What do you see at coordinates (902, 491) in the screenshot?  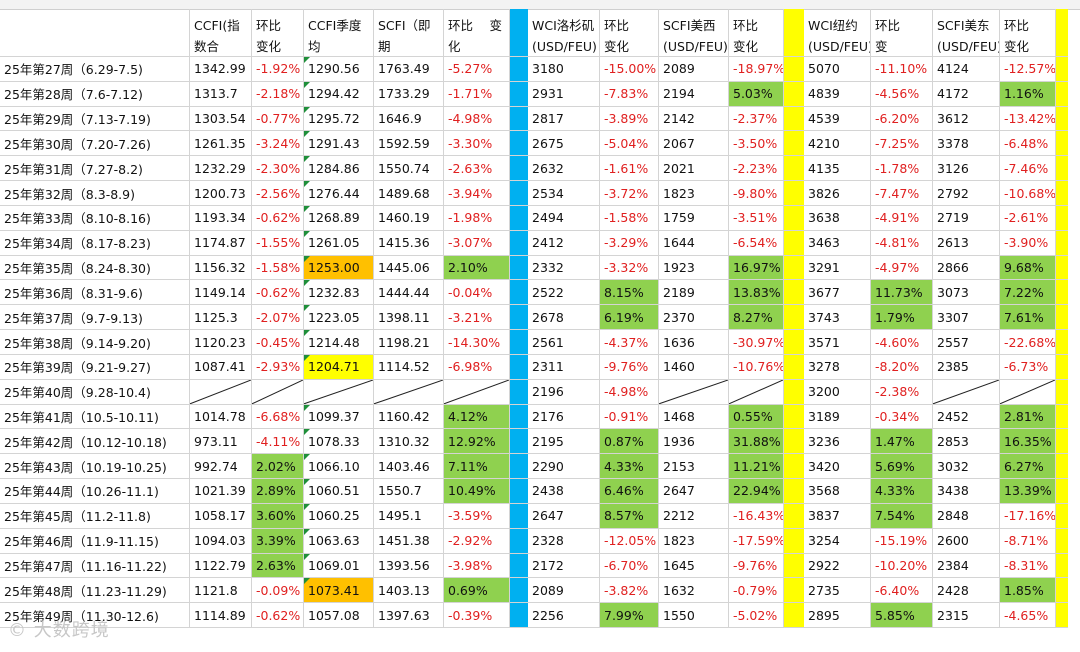 I see `cell-wci-ny-change: 4.33%` at bounding box center [902, 491].